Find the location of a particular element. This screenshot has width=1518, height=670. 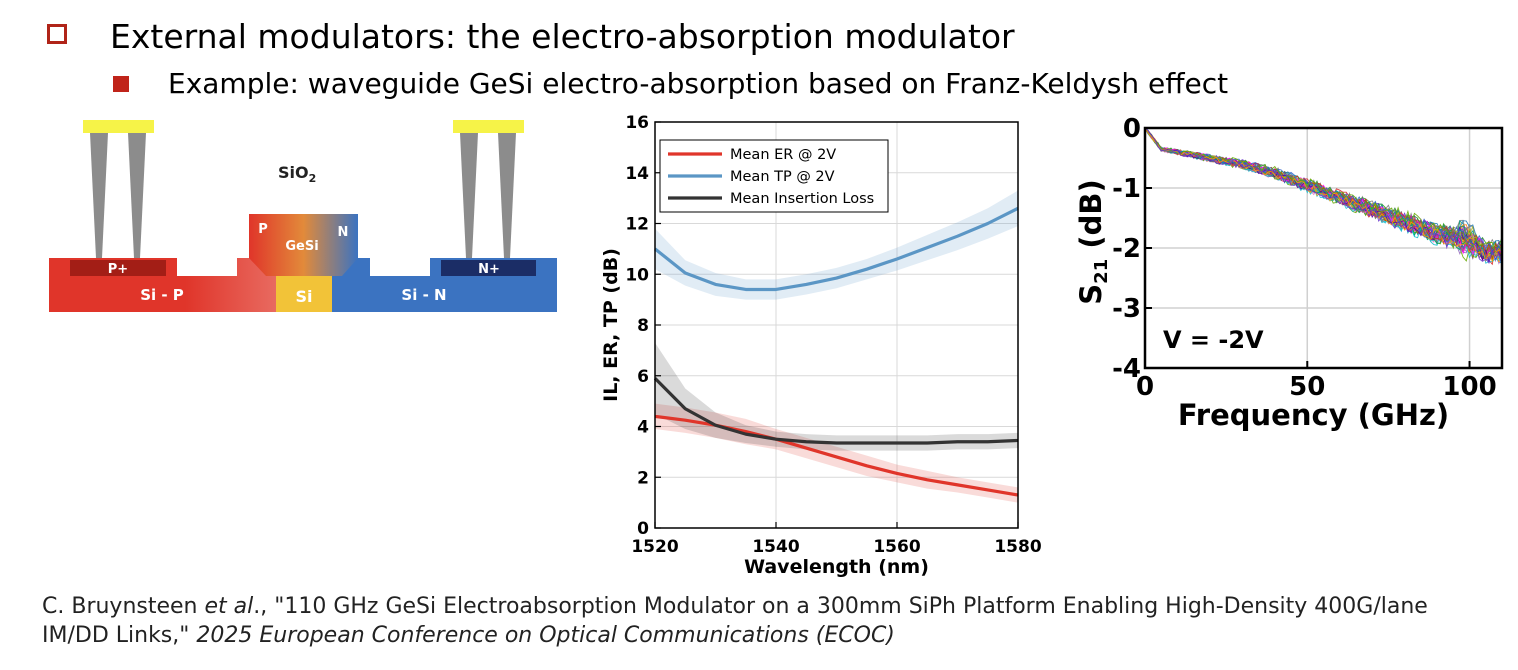

citation-etal: et al is located at coordinates (229, 606).